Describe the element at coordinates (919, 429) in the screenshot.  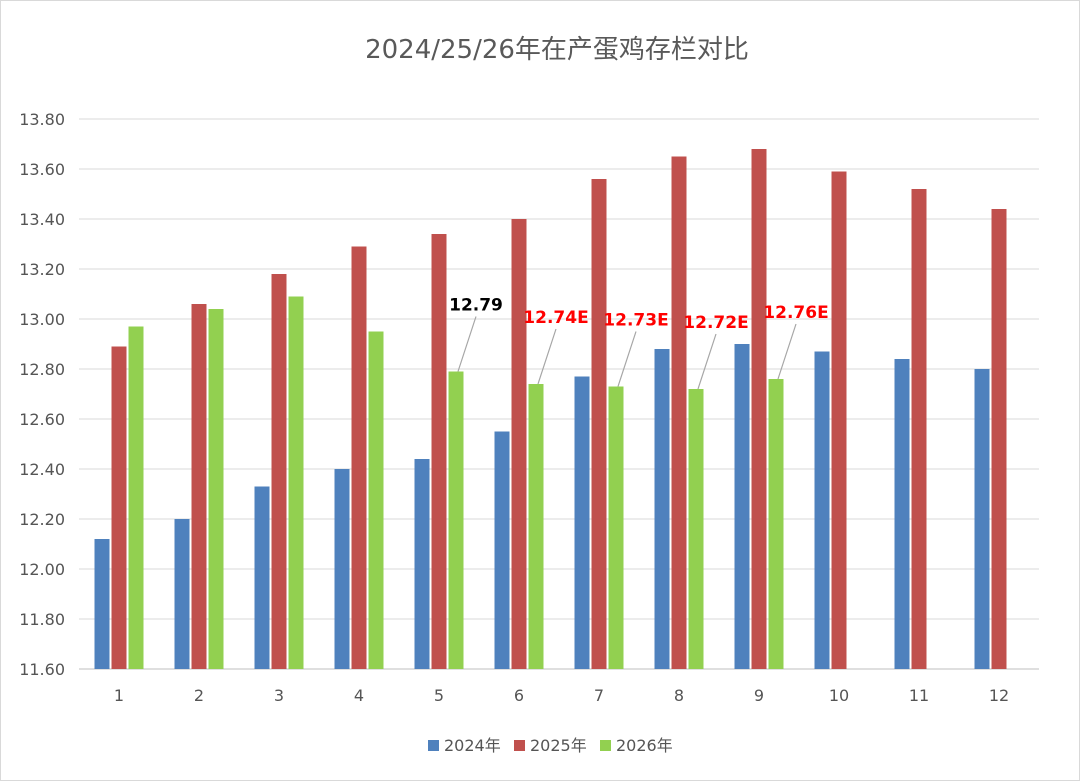
I see `bar-2025年-11` at that location.